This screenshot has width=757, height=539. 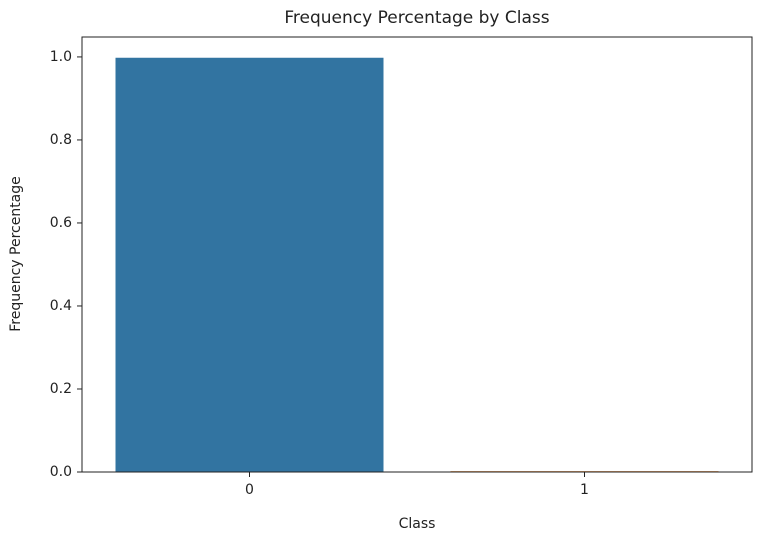 What do you see at coordinates (584, 490) in the screenshot?
I see `x-tick-label: 1` at bounding box center [584, 490].